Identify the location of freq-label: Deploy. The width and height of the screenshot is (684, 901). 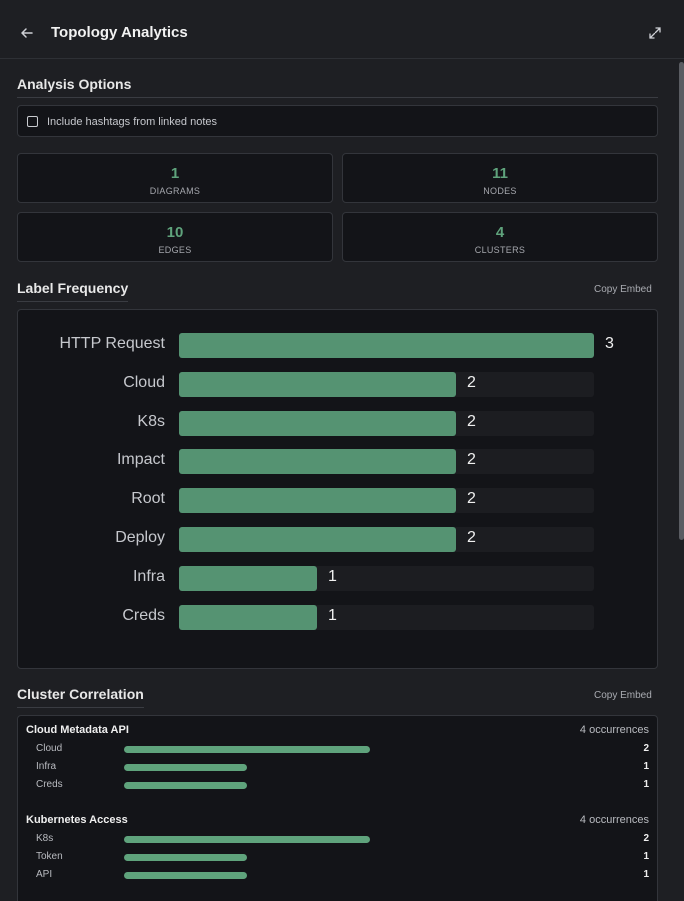
(140, 537).